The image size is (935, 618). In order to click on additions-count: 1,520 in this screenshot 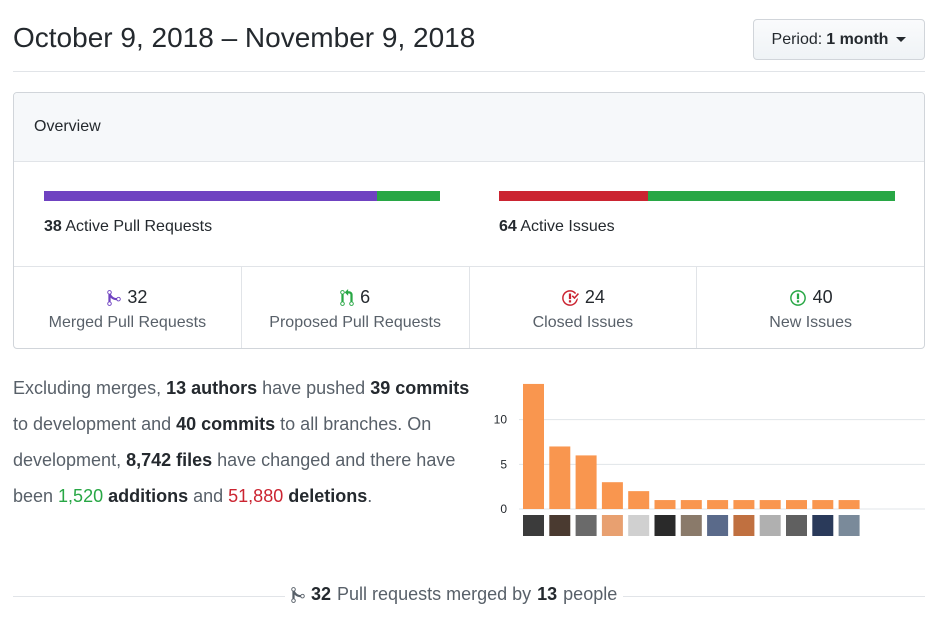, I will do `click(81, 496)`.